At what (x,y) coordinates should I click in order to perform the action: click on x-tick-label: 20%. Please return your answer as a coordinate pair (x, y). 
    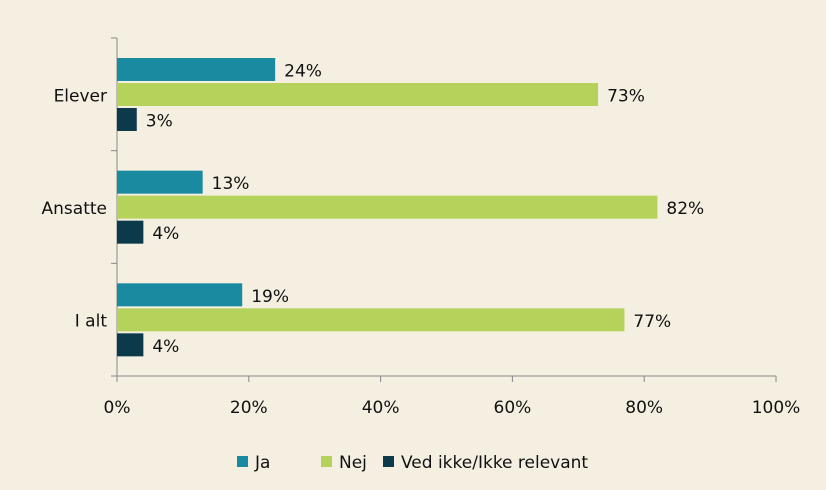
    Looking at the image, I should click on (249, 408).